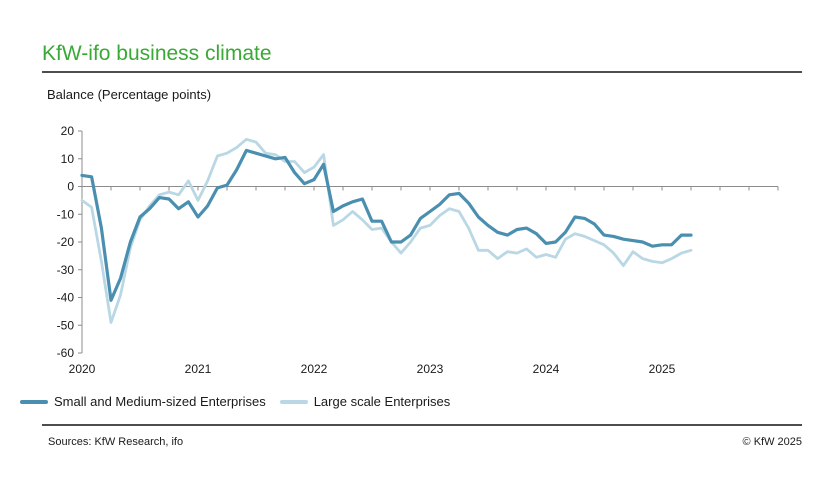  I want to click on legend-item-large: Large scale Enterprises, so click(365, 401).